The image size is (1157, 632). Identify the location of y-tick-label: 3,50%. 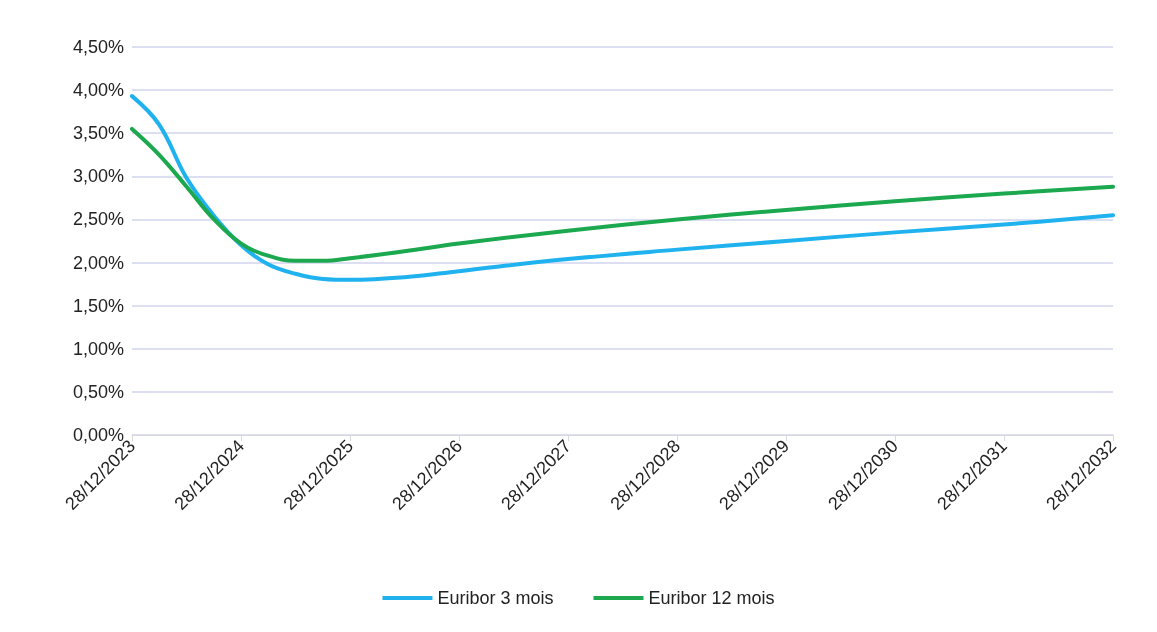
(98, 133).